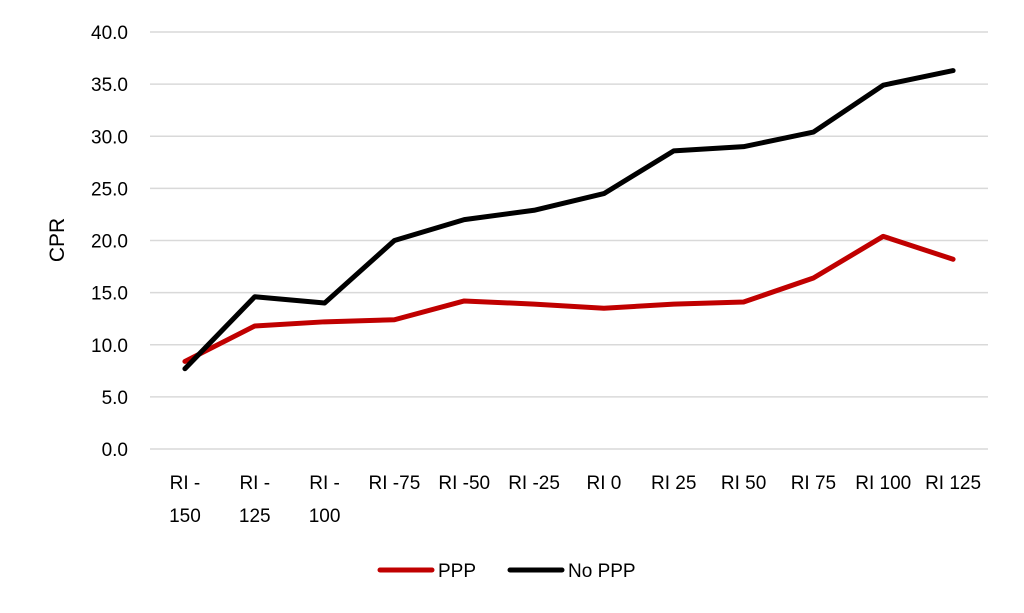 The width and height of the screenshot is (1024, 613). I want to click on y-tick-label: 10.0, so click(109, 346).